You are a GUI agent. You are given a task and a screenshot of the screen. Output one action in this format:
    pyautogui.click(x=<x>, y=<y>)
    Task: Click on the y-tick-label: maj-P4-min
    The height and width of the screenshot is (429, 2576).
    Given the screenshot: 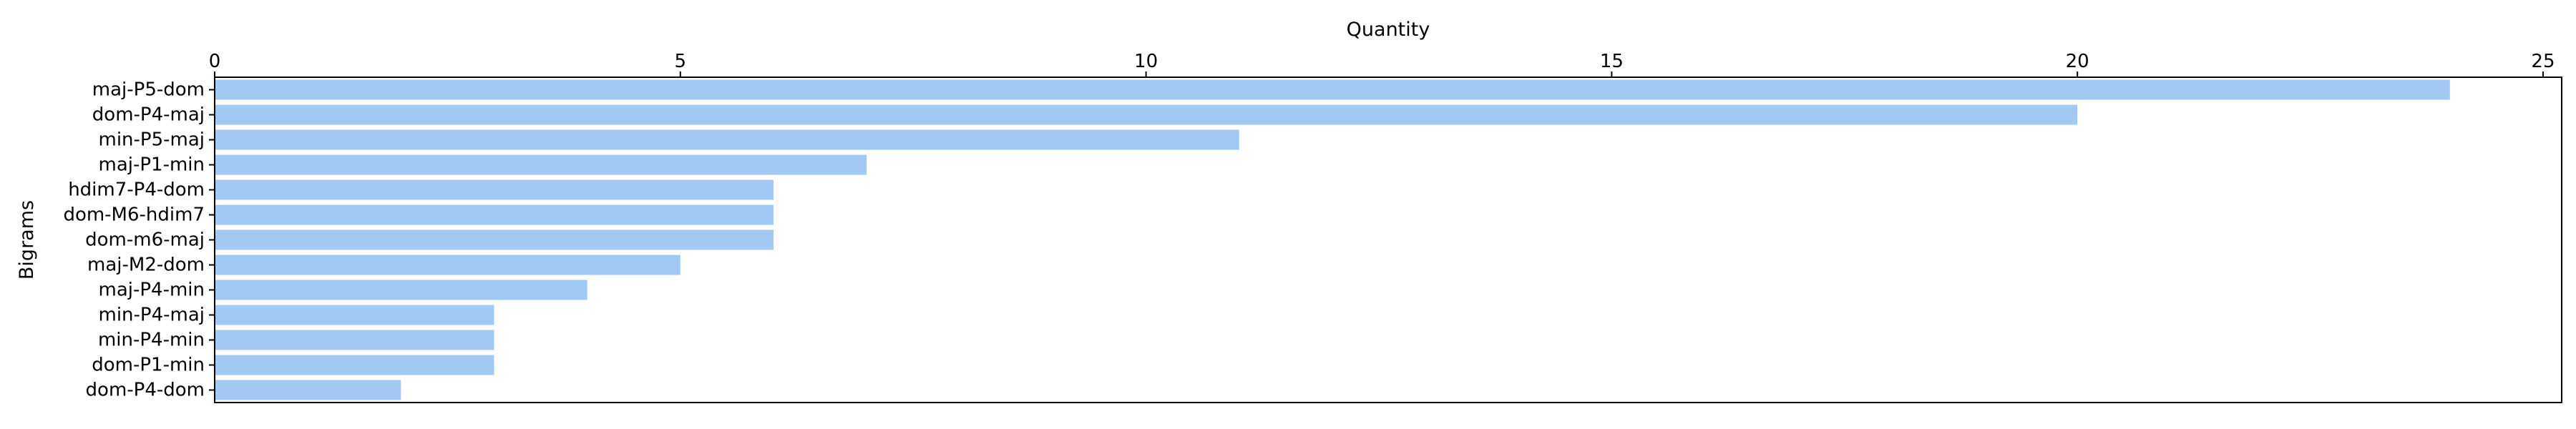 What is the action you would take?
    pyautogui.click(x=152, y=290)
    